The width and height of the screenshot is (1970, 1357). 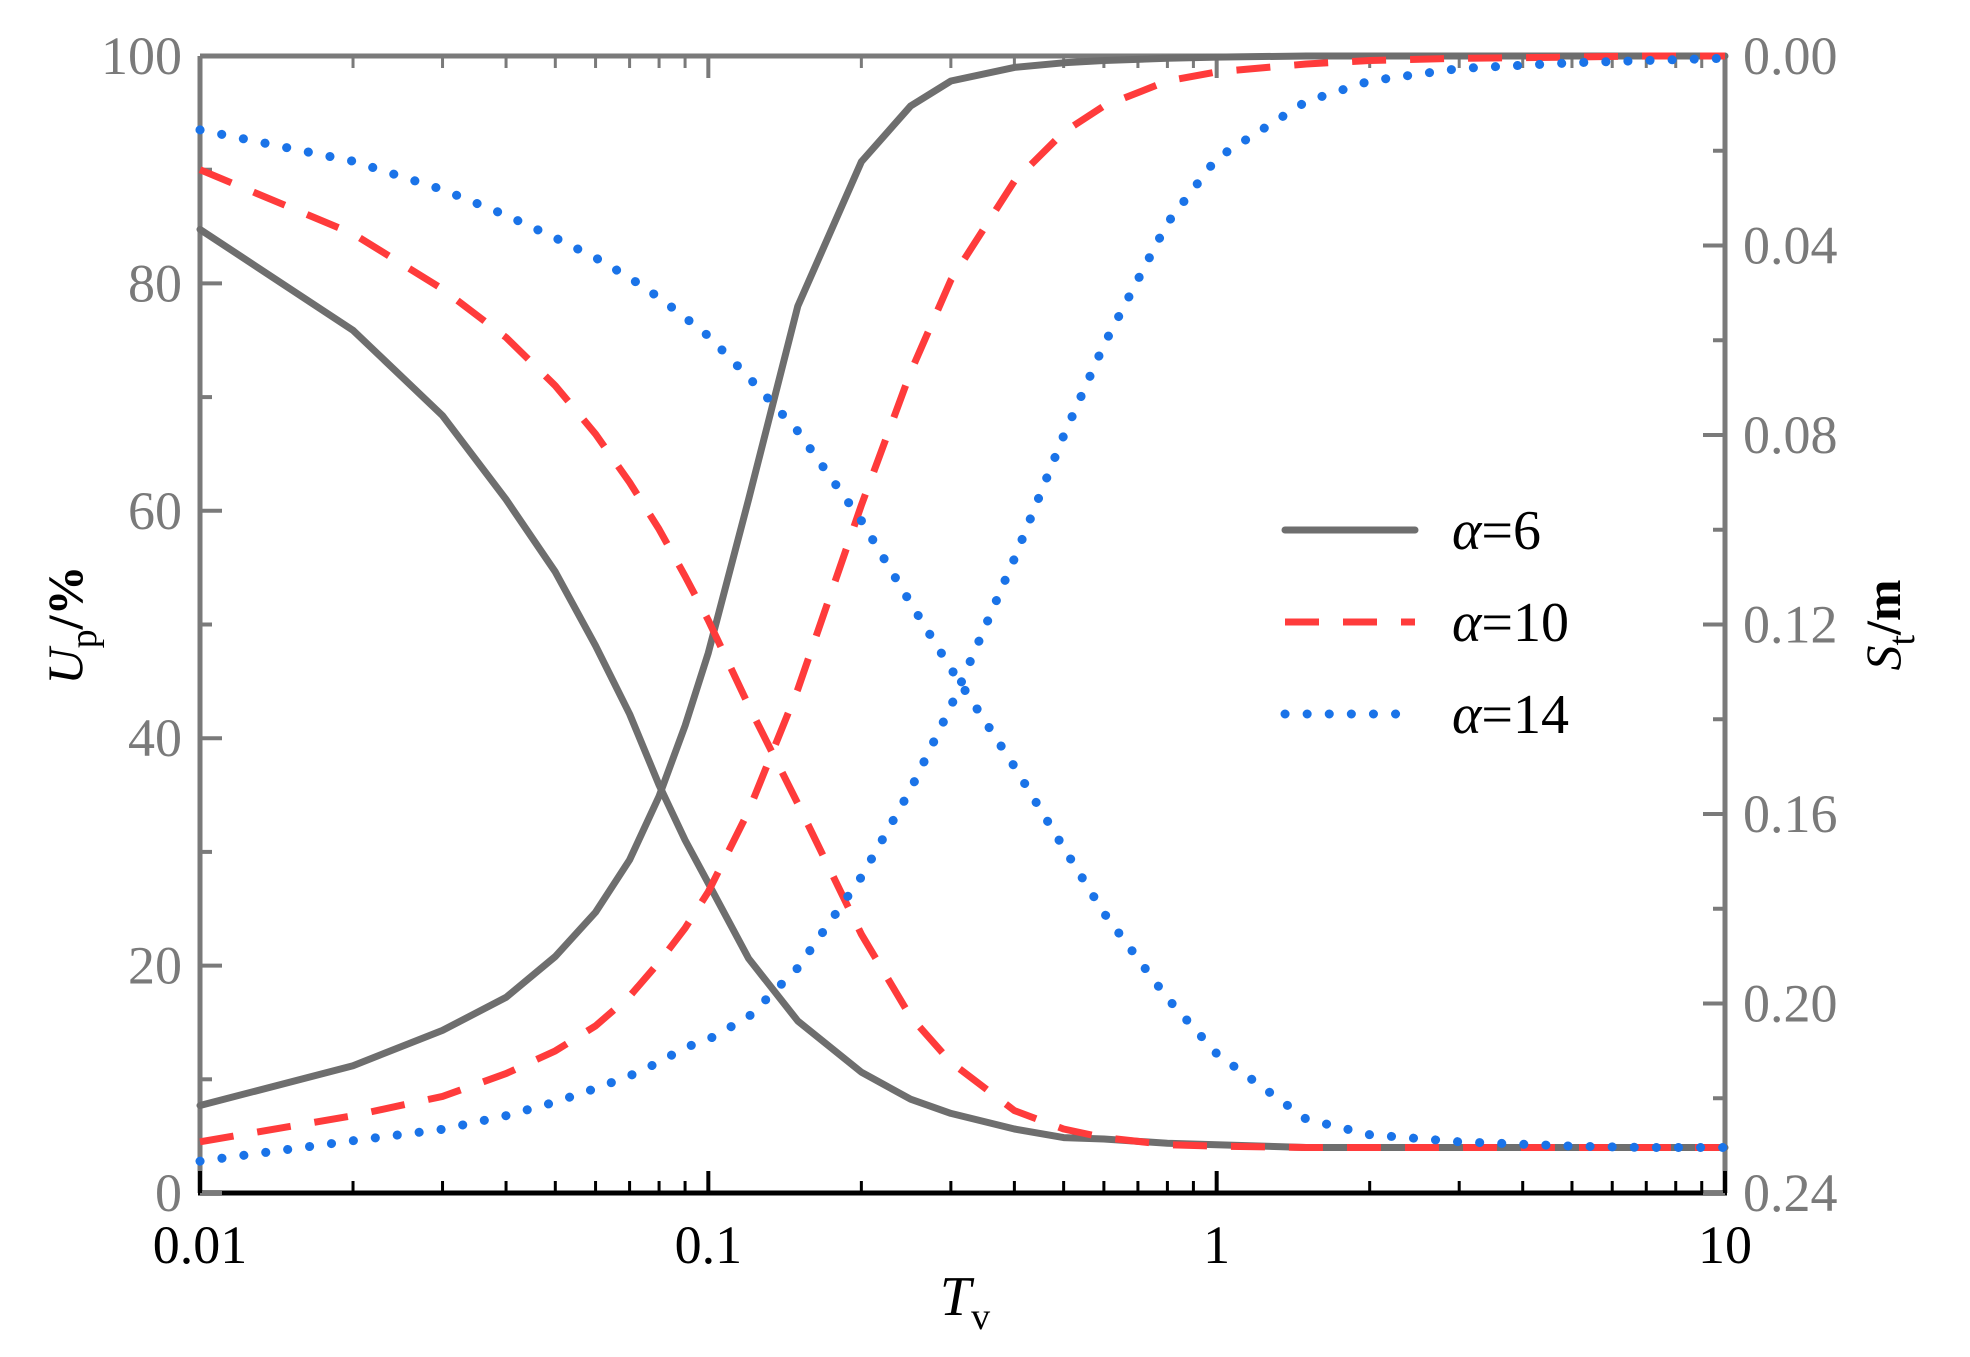 What do you see at coordinates (155, 738) in the screenshot?
I see `y-left-tick-label: 40` at bounding box center [155, 738].